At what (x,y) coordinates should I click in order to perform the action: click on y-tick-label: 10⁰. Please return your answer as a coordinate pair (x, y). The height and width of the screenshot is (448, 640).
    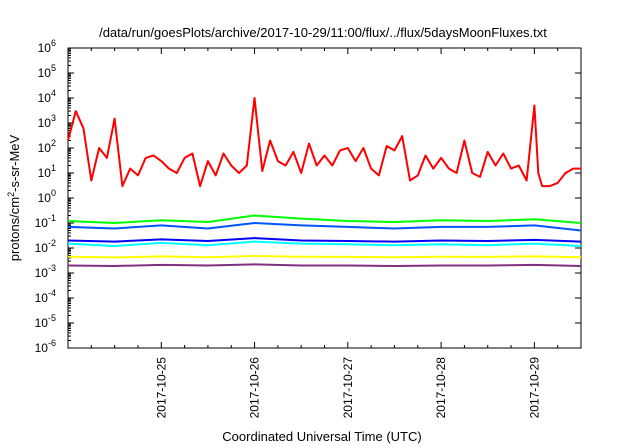
    Looking at the image, I should click on (47, 196).